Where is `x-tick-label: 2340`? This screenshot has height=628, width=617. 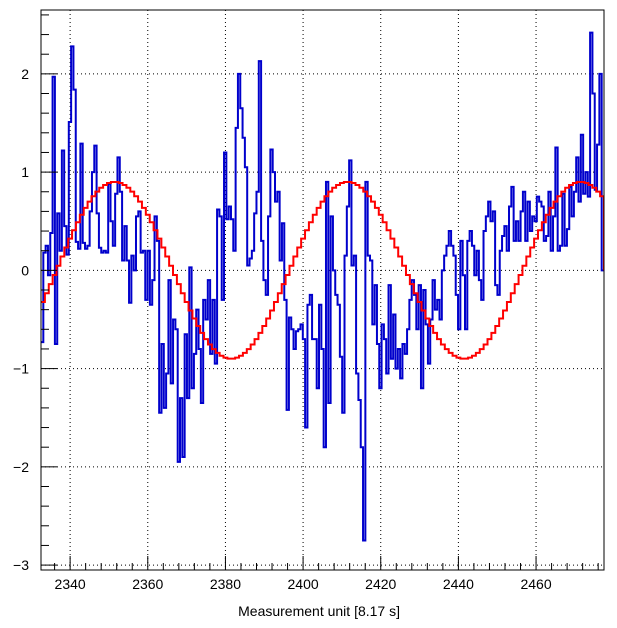
x-tick-label: 2340 is located at coordinates (70, 584).